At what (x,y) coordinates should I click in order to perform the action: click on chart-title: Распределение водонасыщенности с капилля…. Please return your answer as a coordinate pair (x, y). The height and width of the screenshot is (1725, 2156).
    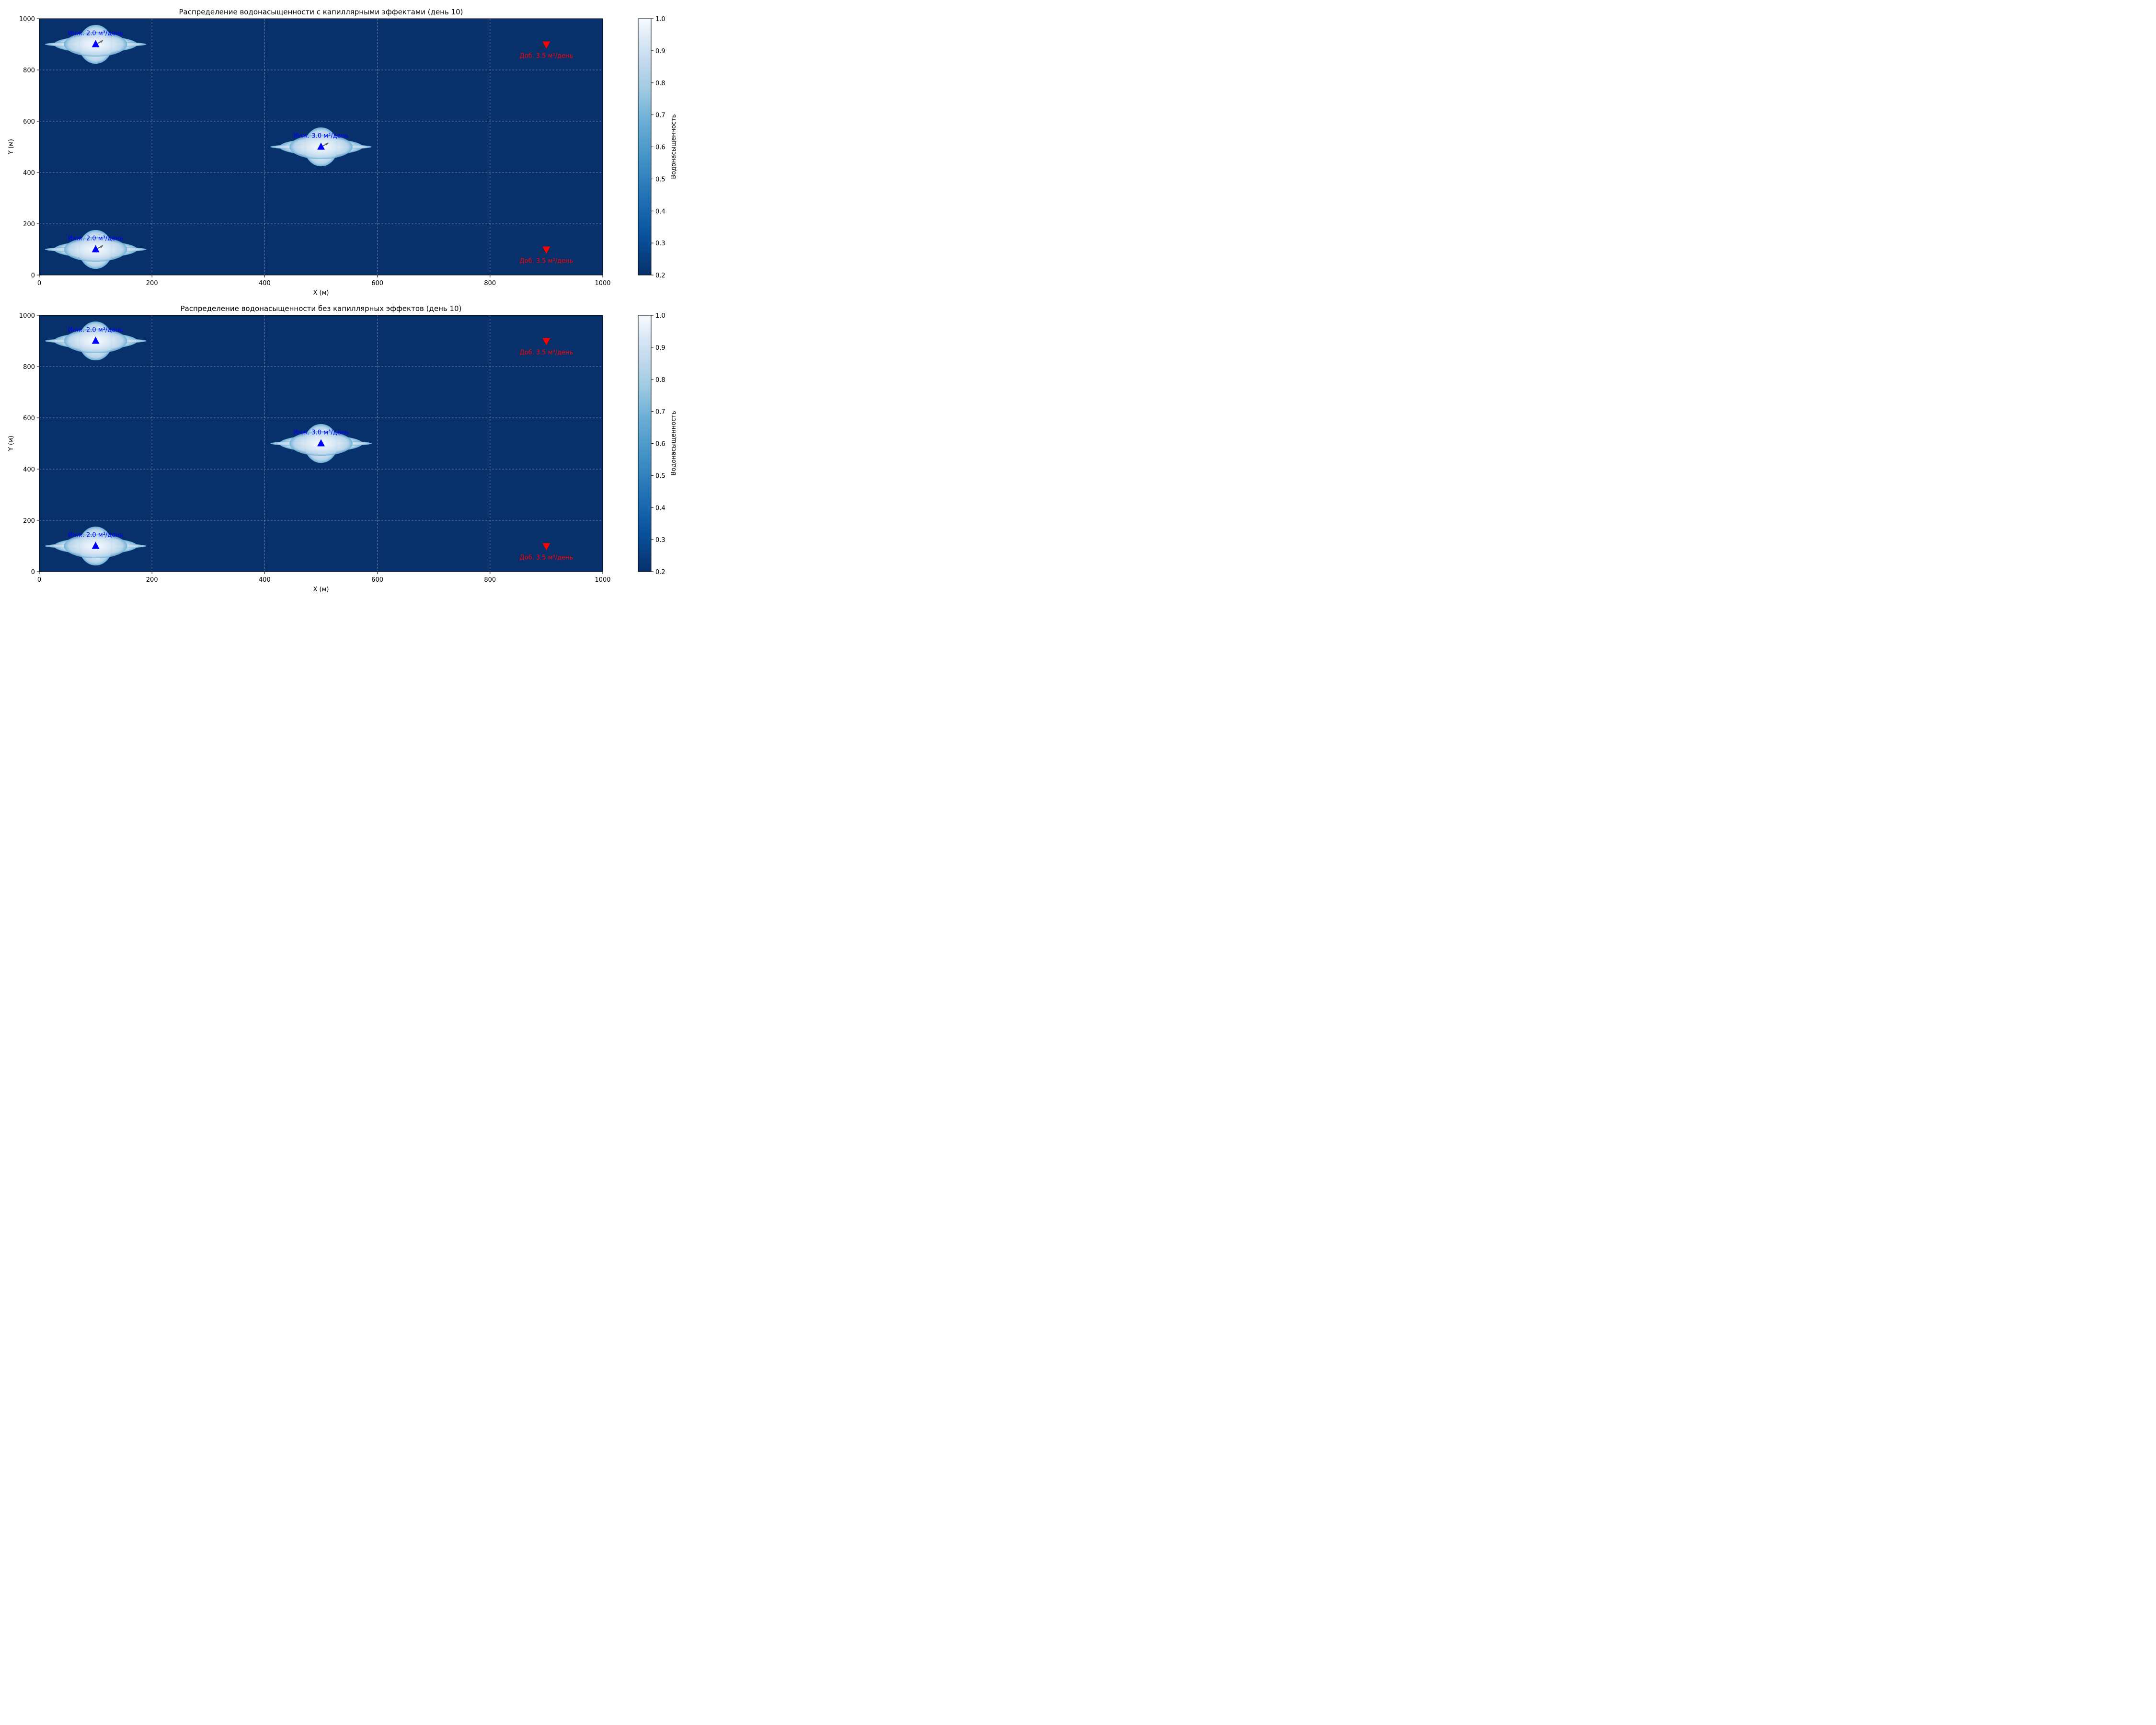
    Looking at the image, I should click on (321, 12).